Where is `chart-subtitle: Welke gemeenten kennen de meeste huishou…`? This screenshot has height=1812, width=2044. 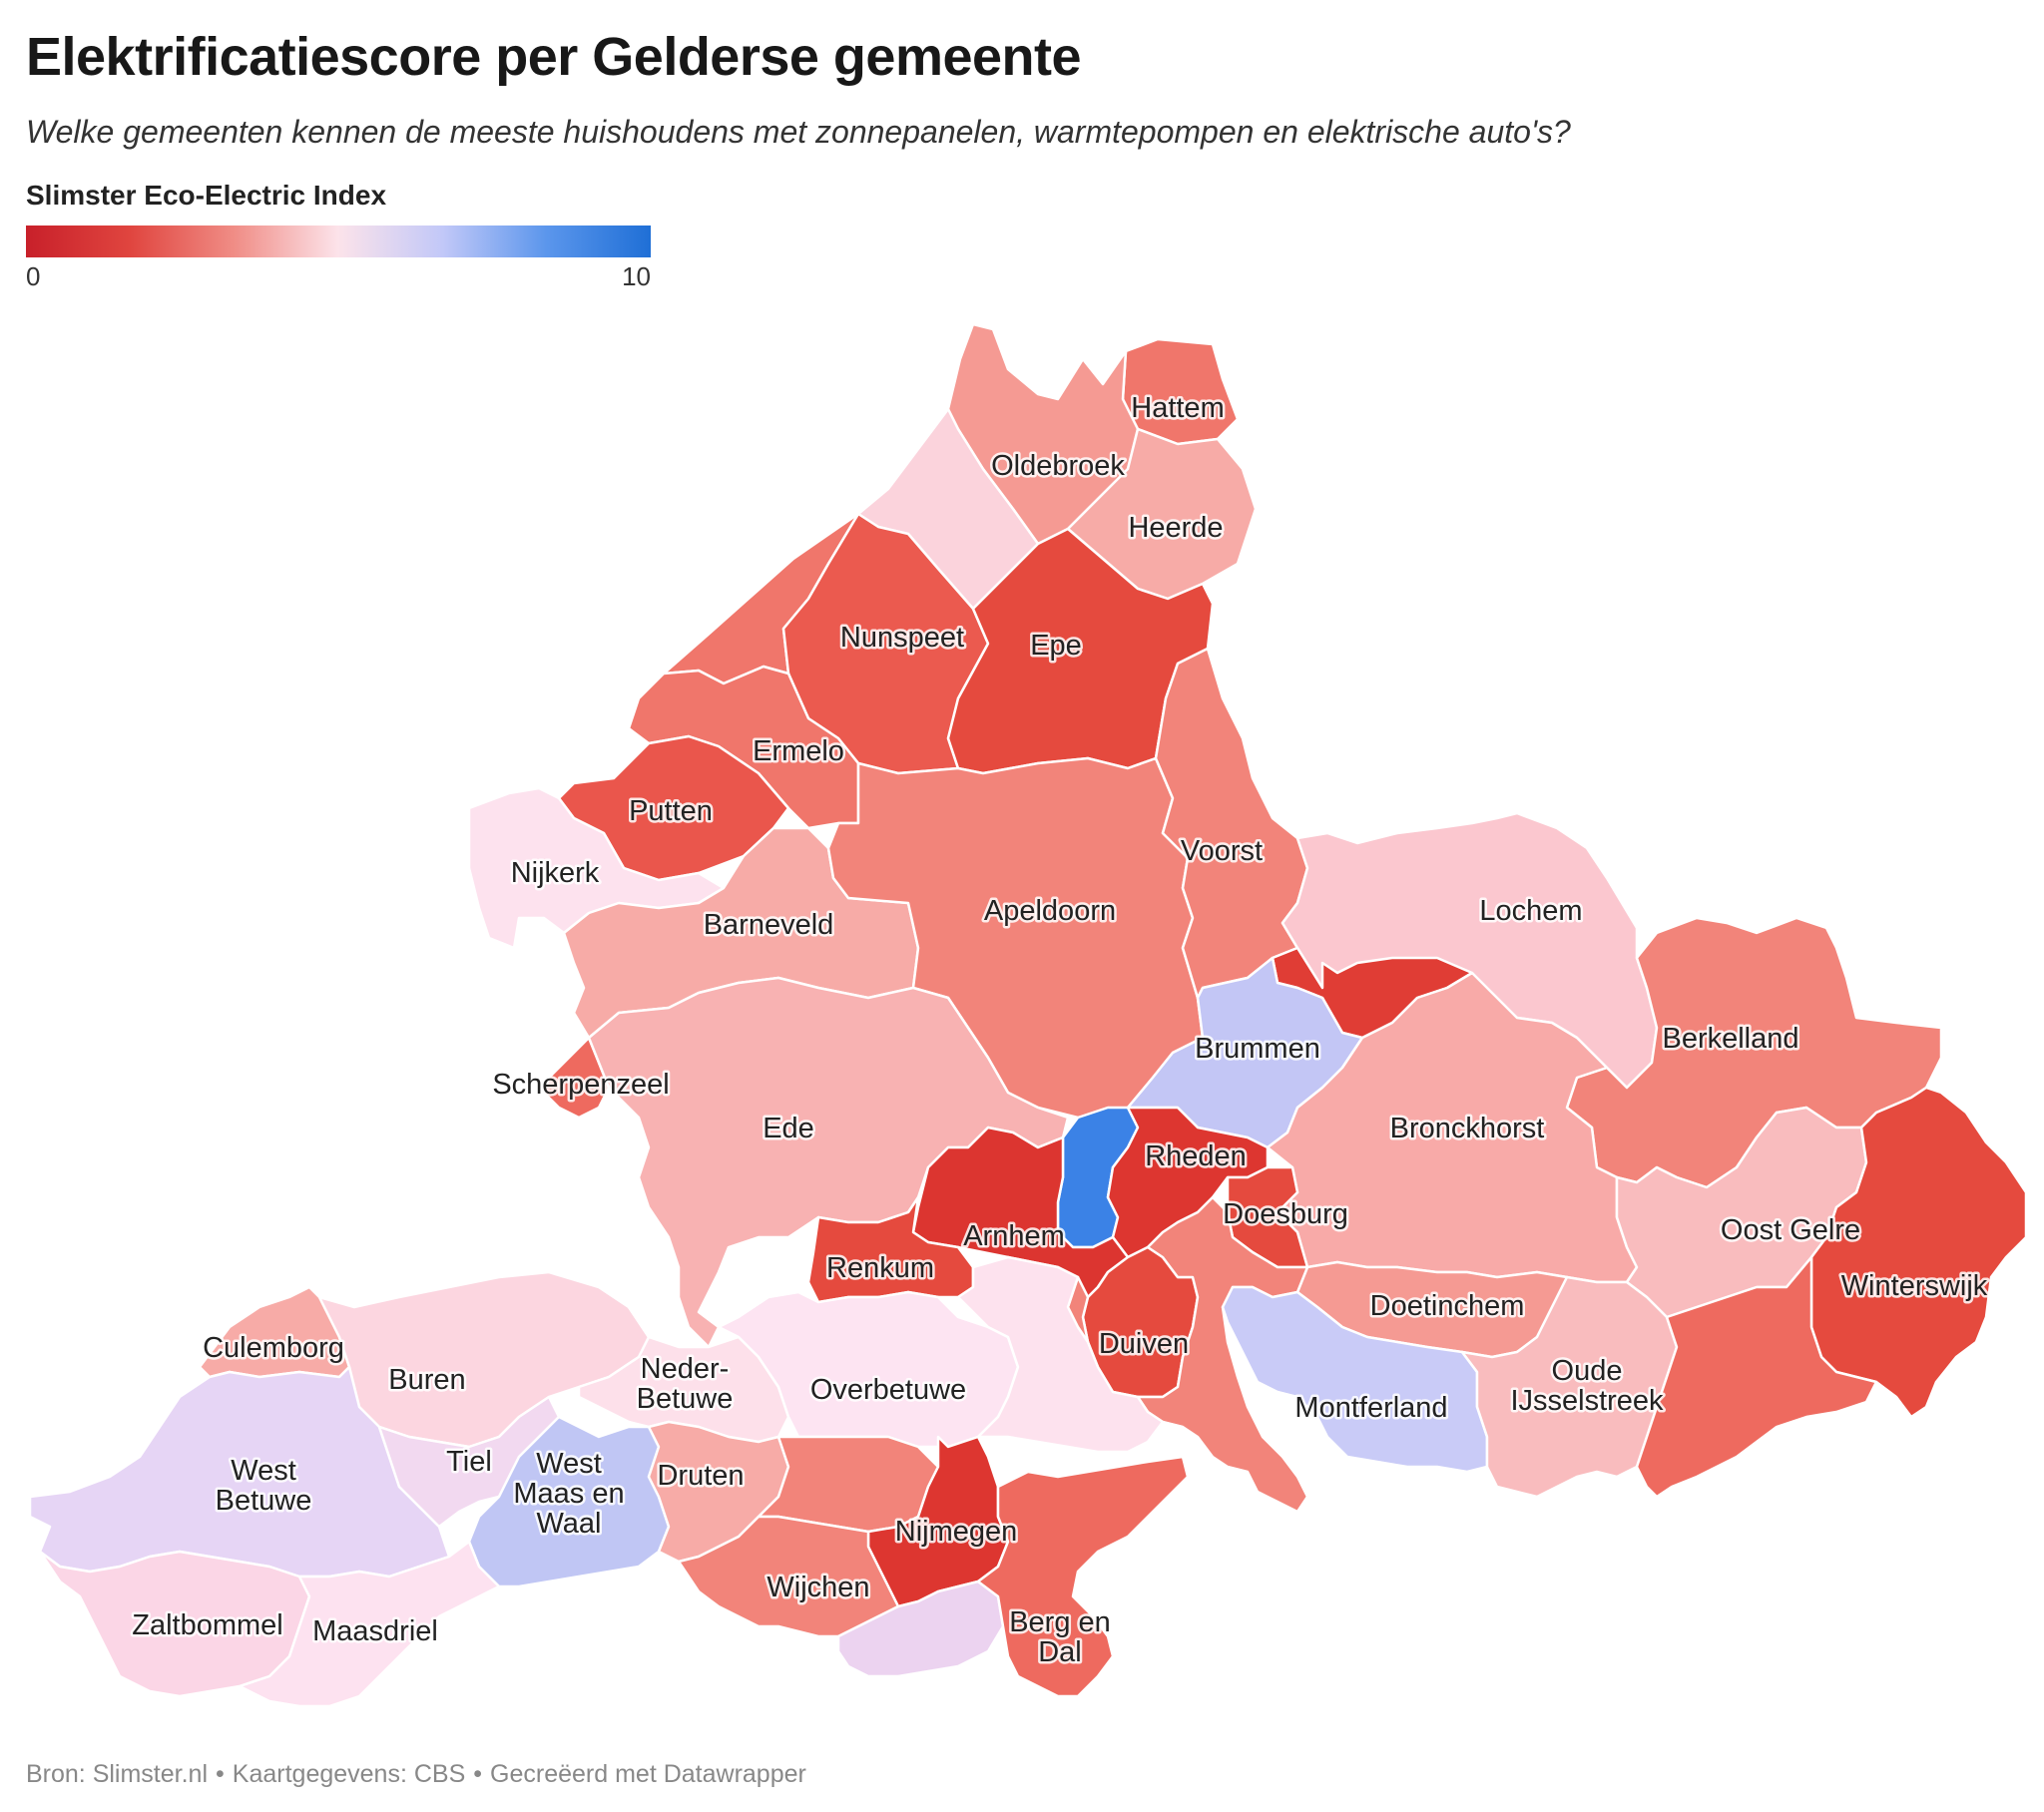
chart-subtitle: Welke gemeenten kennen de meeste huishou… is located at coordinates (798, 132).